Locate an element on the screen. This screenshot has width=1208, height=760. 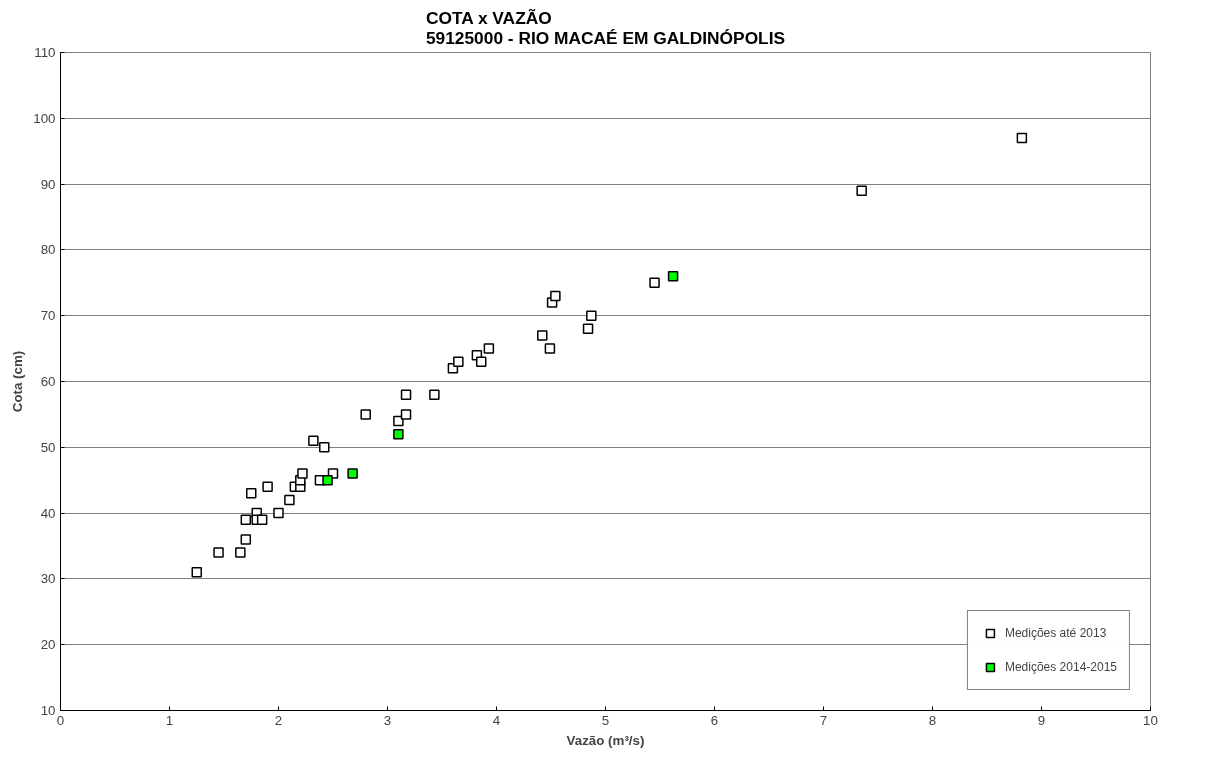
x-axis-title: Vazão (m³/s) is located at coordinates (605, 740).